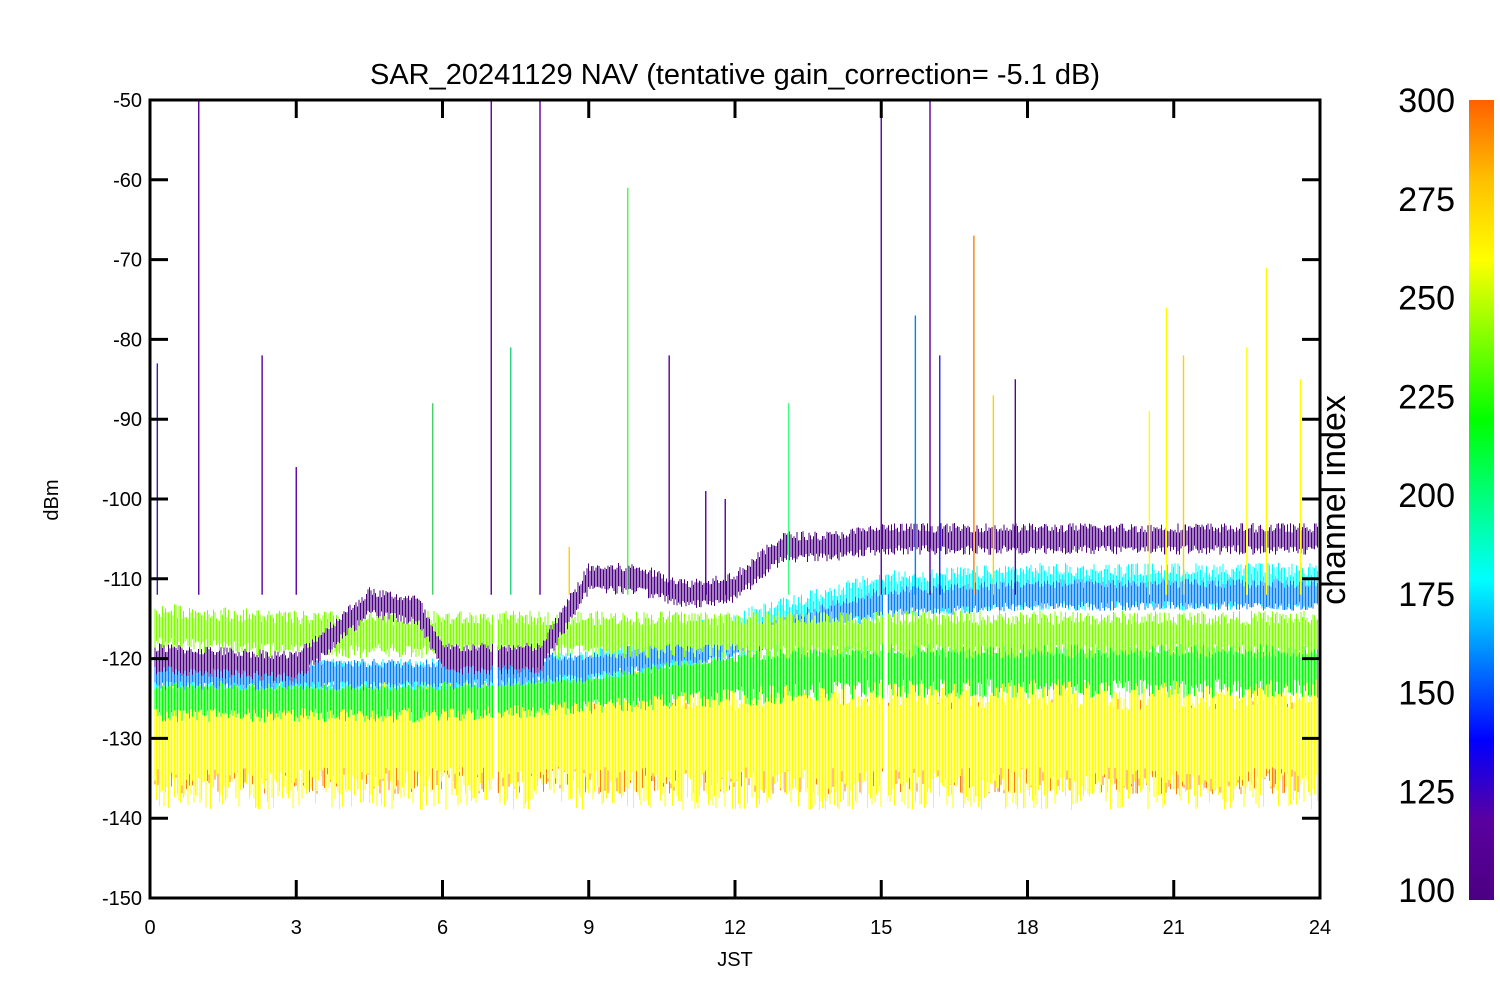 This screenshot has height=1000, width=1500. Describe the element at coordinates (122, 739) in the screenshot. I see `y-tick-label-8: -130` at that location.